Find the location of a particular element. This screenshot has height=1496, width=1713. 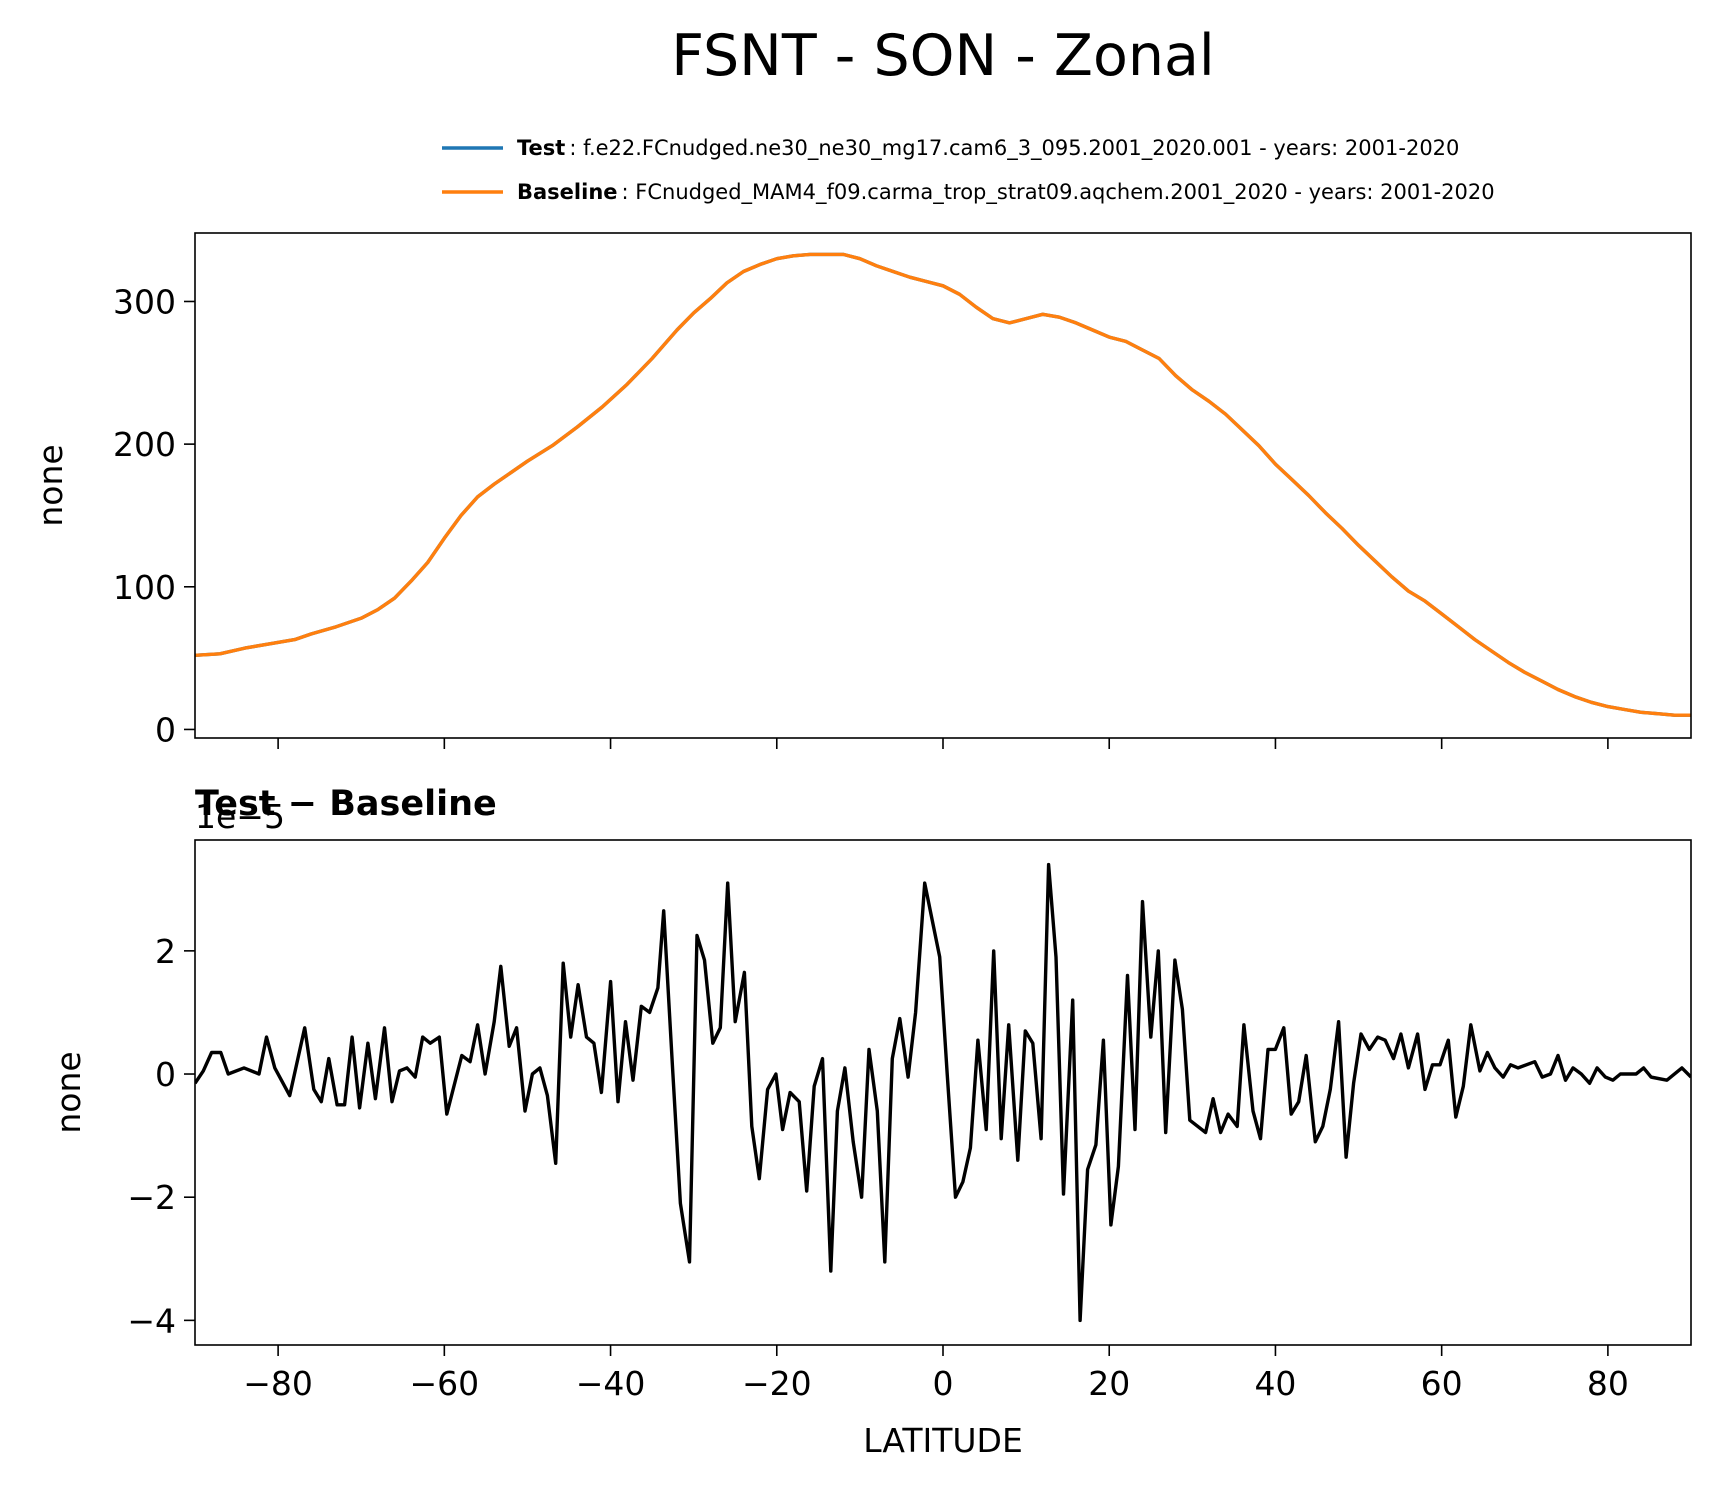

figure-title: FSNT - SON - Zonal is located at coordinates (943, 56).